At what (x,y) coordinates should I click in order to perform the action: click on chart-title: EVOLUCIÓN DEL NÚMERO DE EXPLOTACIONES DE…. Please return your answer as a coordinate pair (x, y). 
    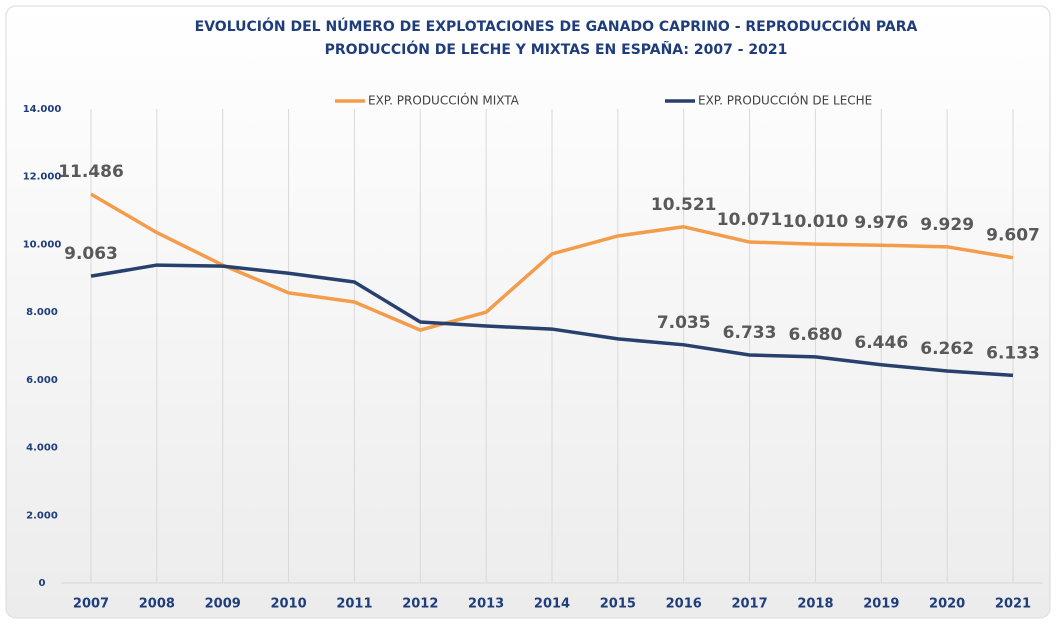
    Looking at the image, I should click on (556, 26).